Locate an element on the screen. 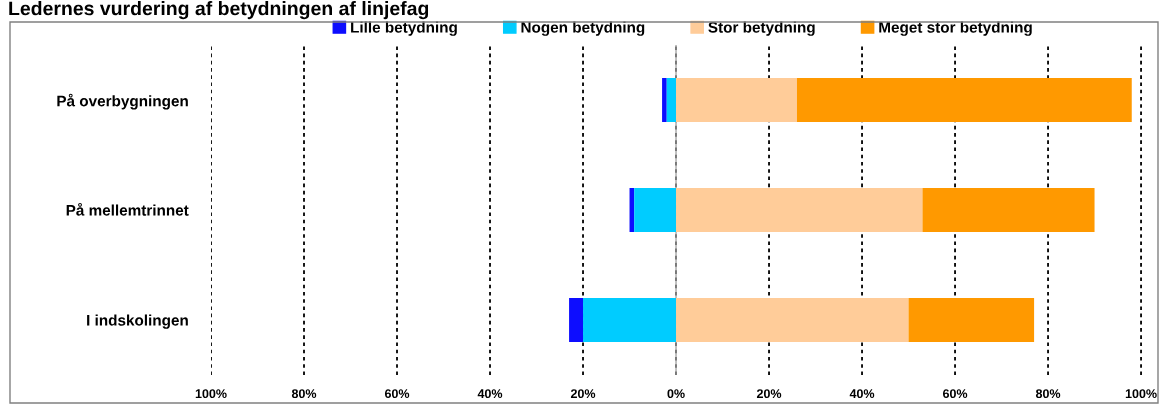 The image size is (1161, 405). legend-label: Lille betydning is located at coordinates (404, 28).